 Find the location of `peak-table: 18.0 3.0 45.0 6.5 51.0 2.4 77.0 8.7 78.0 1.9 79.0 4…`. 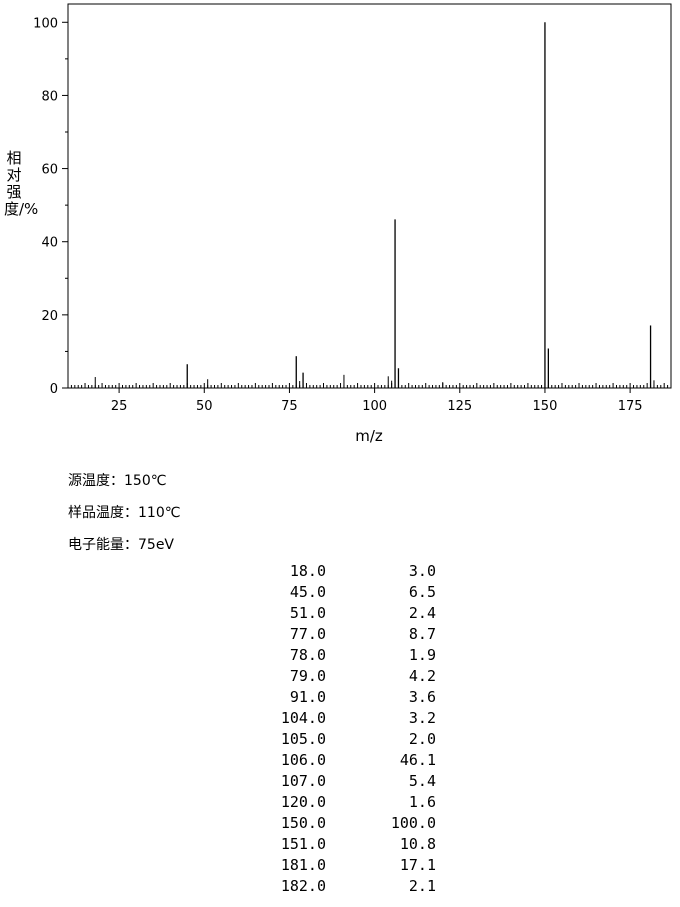

peak-table: 18.0 3.0 45.0 6.5 51.0 2.4 77.0 8.7 78.0 1.9 79.0 4… is located at coordinates (340, 728).